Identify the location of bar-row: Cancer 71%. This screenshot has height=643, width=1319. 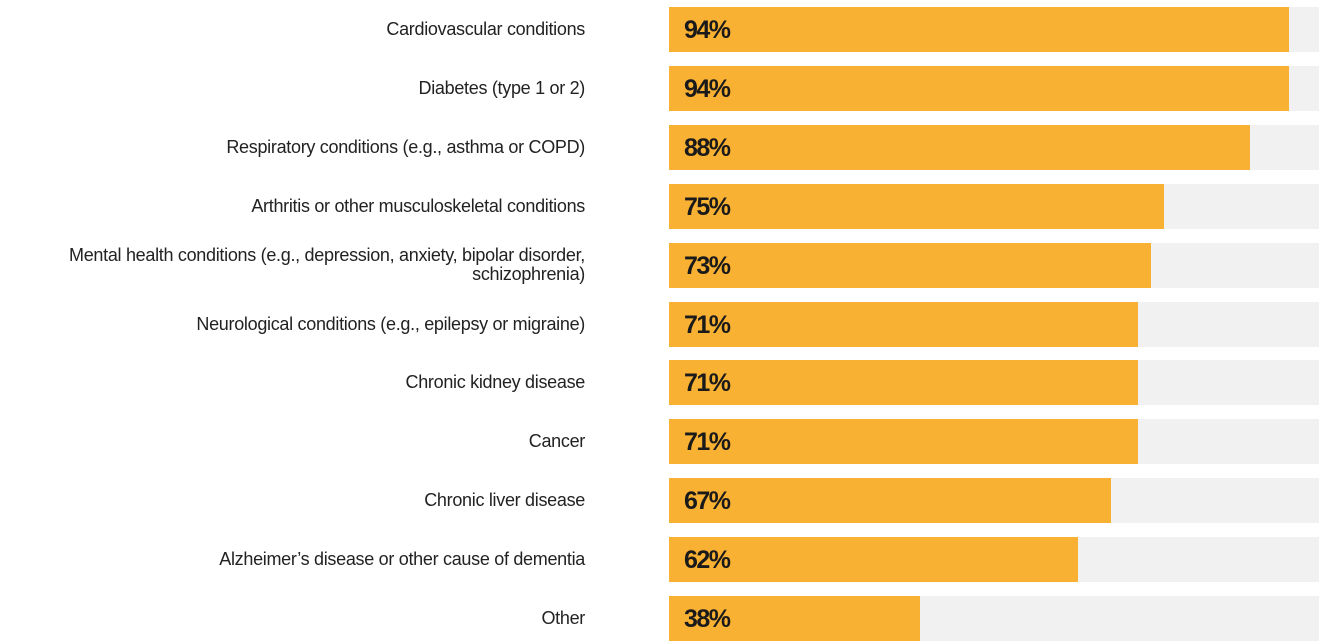
(659, 442).